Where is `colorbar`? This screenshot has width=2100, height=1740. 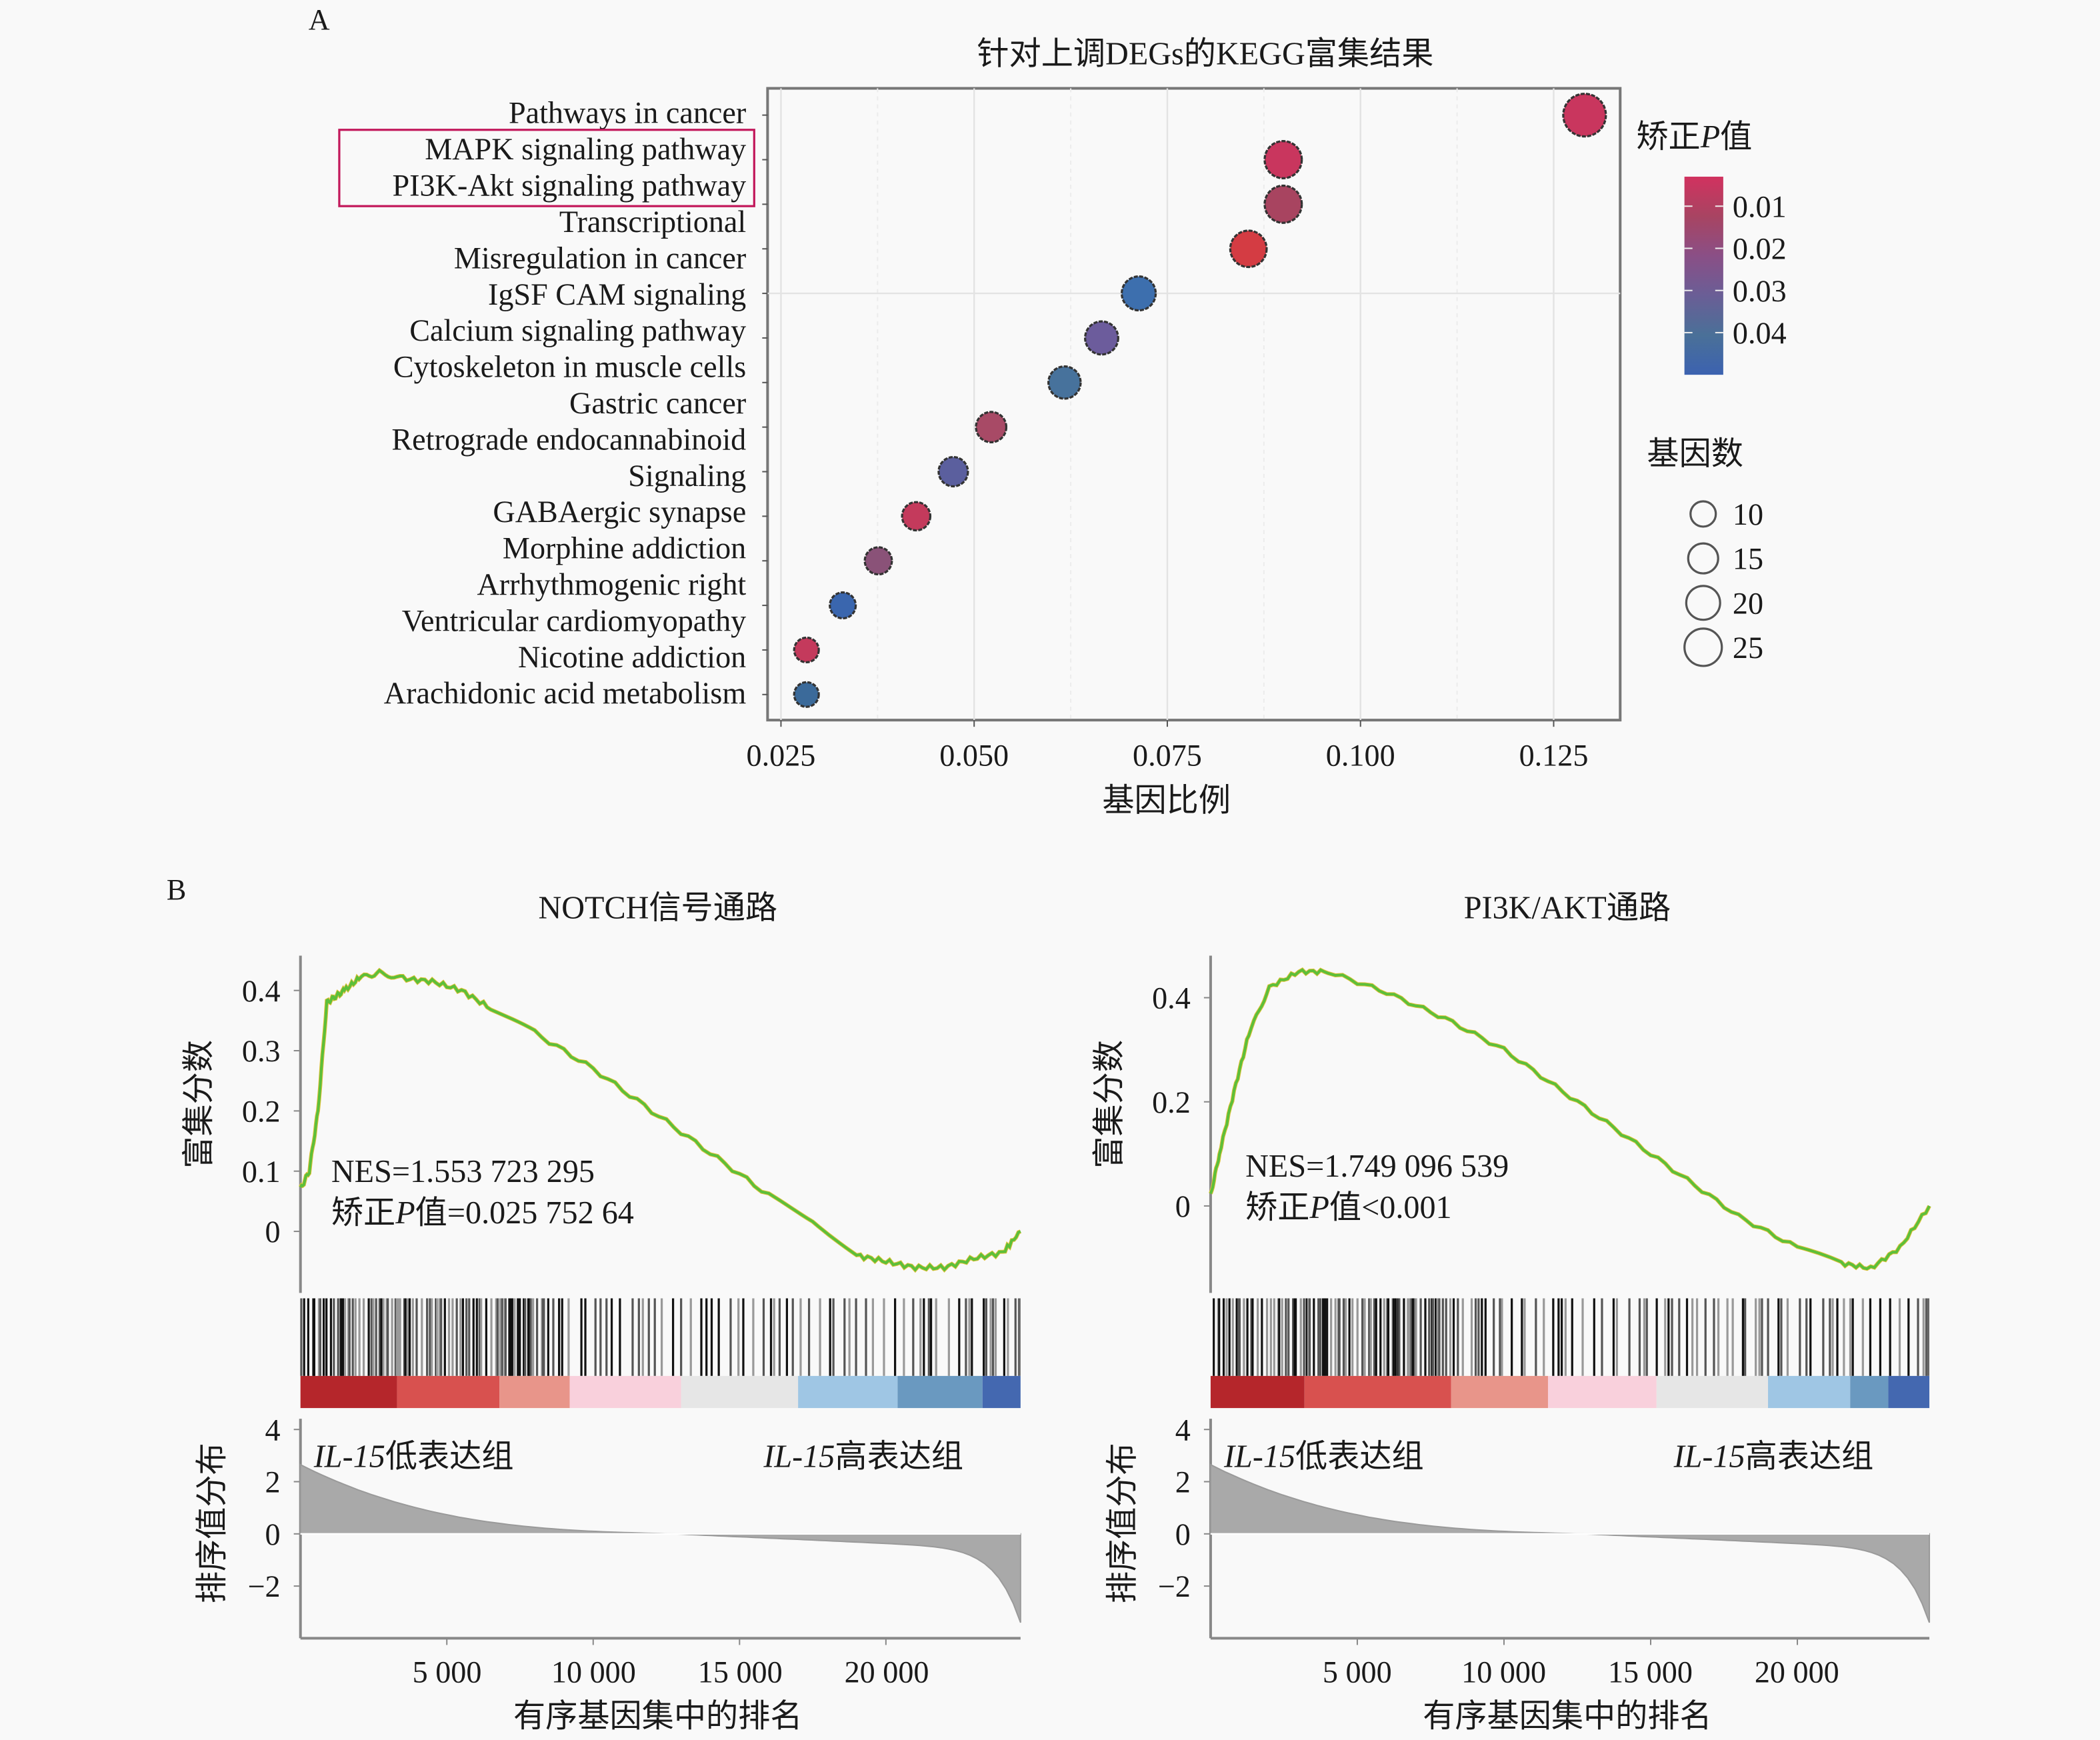 colorbar is located at coordinates (1703, 276).